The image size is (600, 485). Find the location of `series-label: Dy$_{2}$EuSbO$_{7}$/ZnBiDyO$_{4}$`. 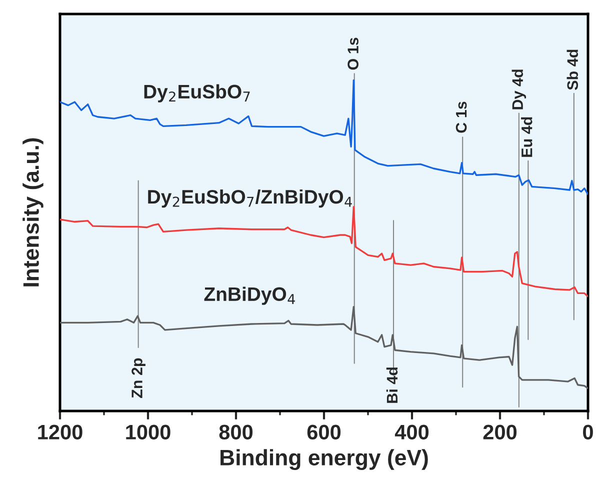

series-label: Dy$_{2}$EuSbO$_{7}$/ZnBiDyO$_{4}$ is located at coordinates (250, 198).